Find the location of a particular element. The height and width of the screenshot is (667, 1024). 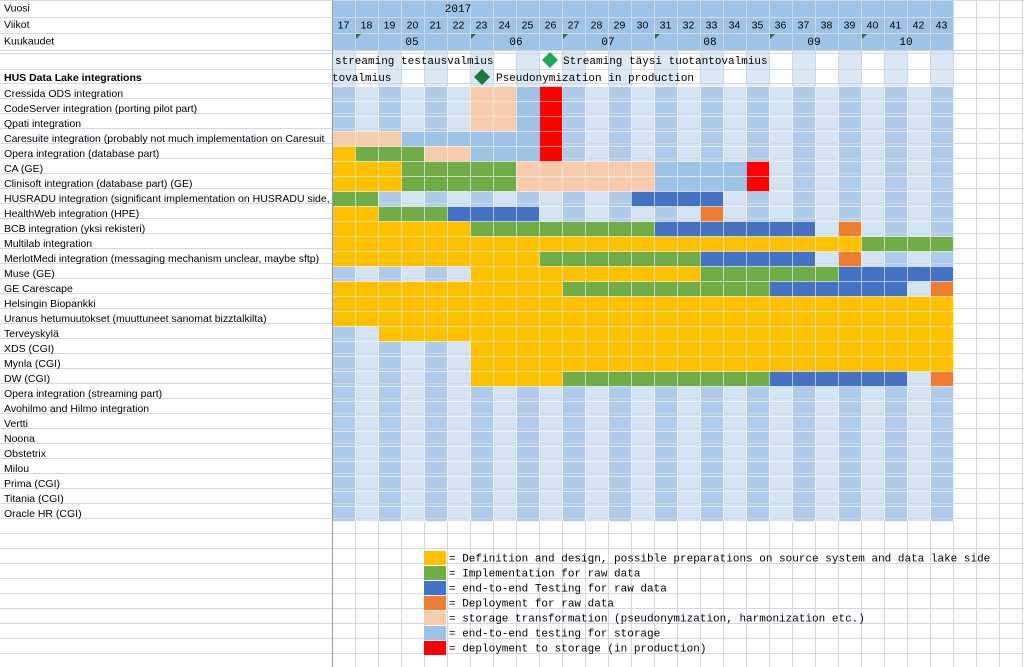

row-label: DW (CGI) is located at coordinates (27, 379).